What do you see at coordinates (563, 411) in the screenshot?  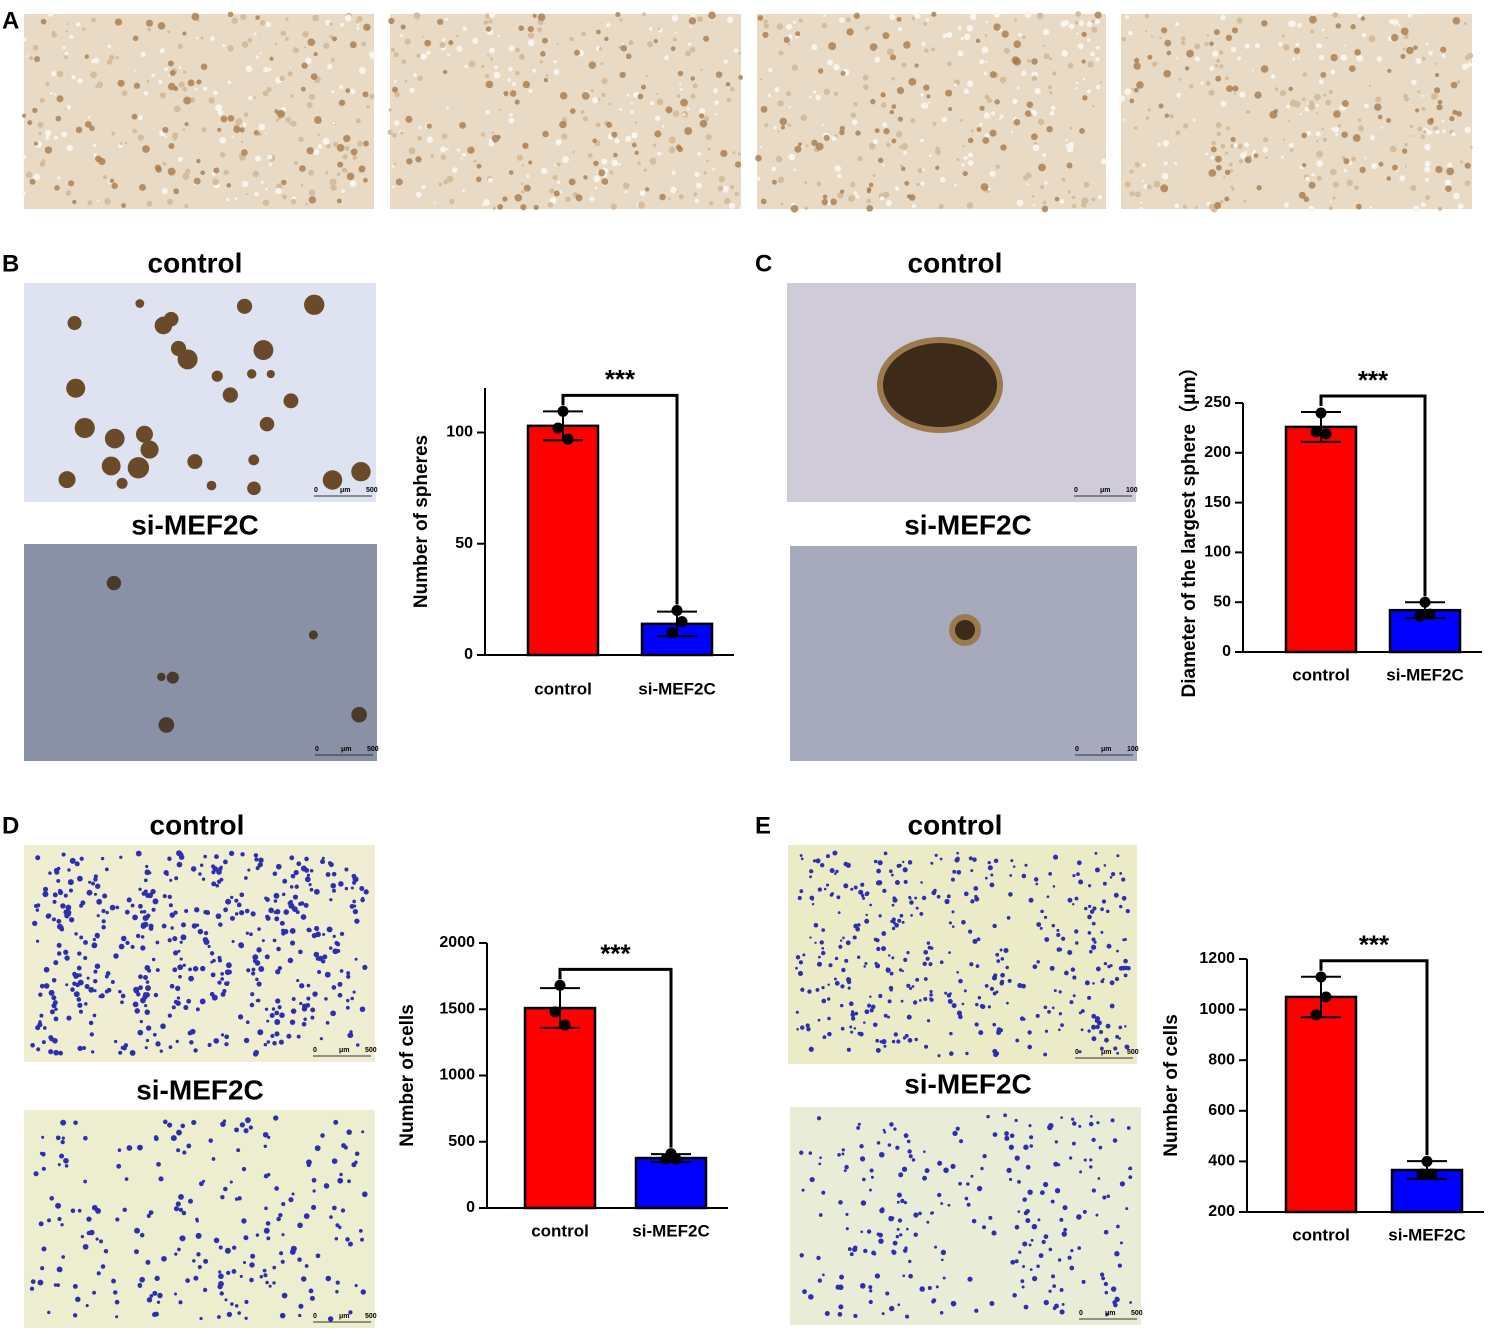 I see `data-point` at bounding box center [563, 411].